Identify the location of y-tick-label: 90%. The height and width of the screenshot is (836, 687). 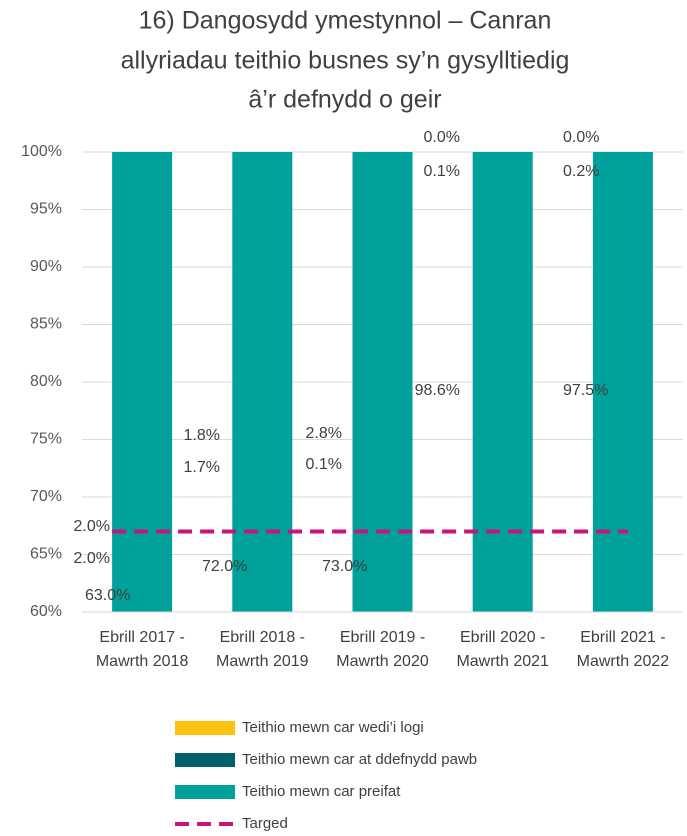
(46, 266).